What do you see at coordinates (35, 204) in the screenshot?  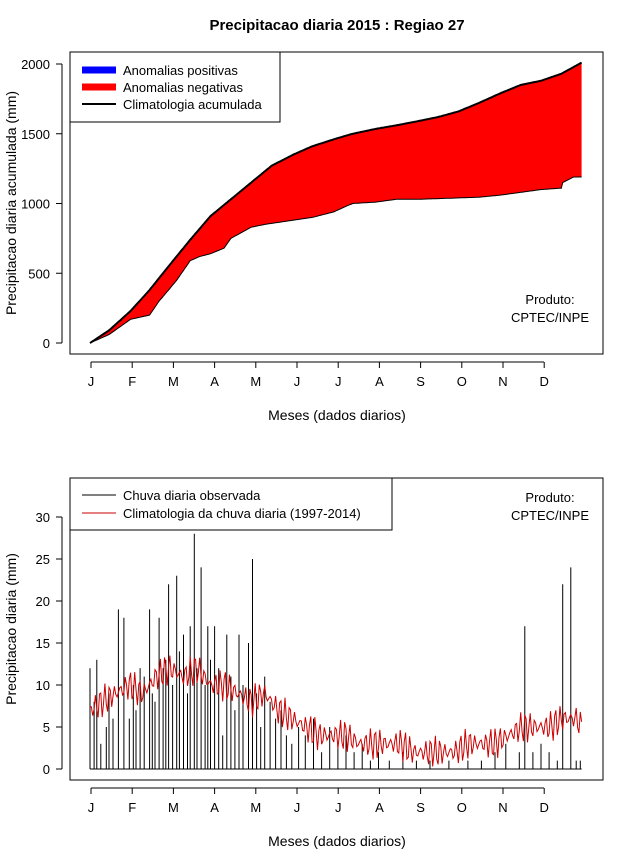 I see `top-y-tick-label: 1000` at bounding box center [35, 204].